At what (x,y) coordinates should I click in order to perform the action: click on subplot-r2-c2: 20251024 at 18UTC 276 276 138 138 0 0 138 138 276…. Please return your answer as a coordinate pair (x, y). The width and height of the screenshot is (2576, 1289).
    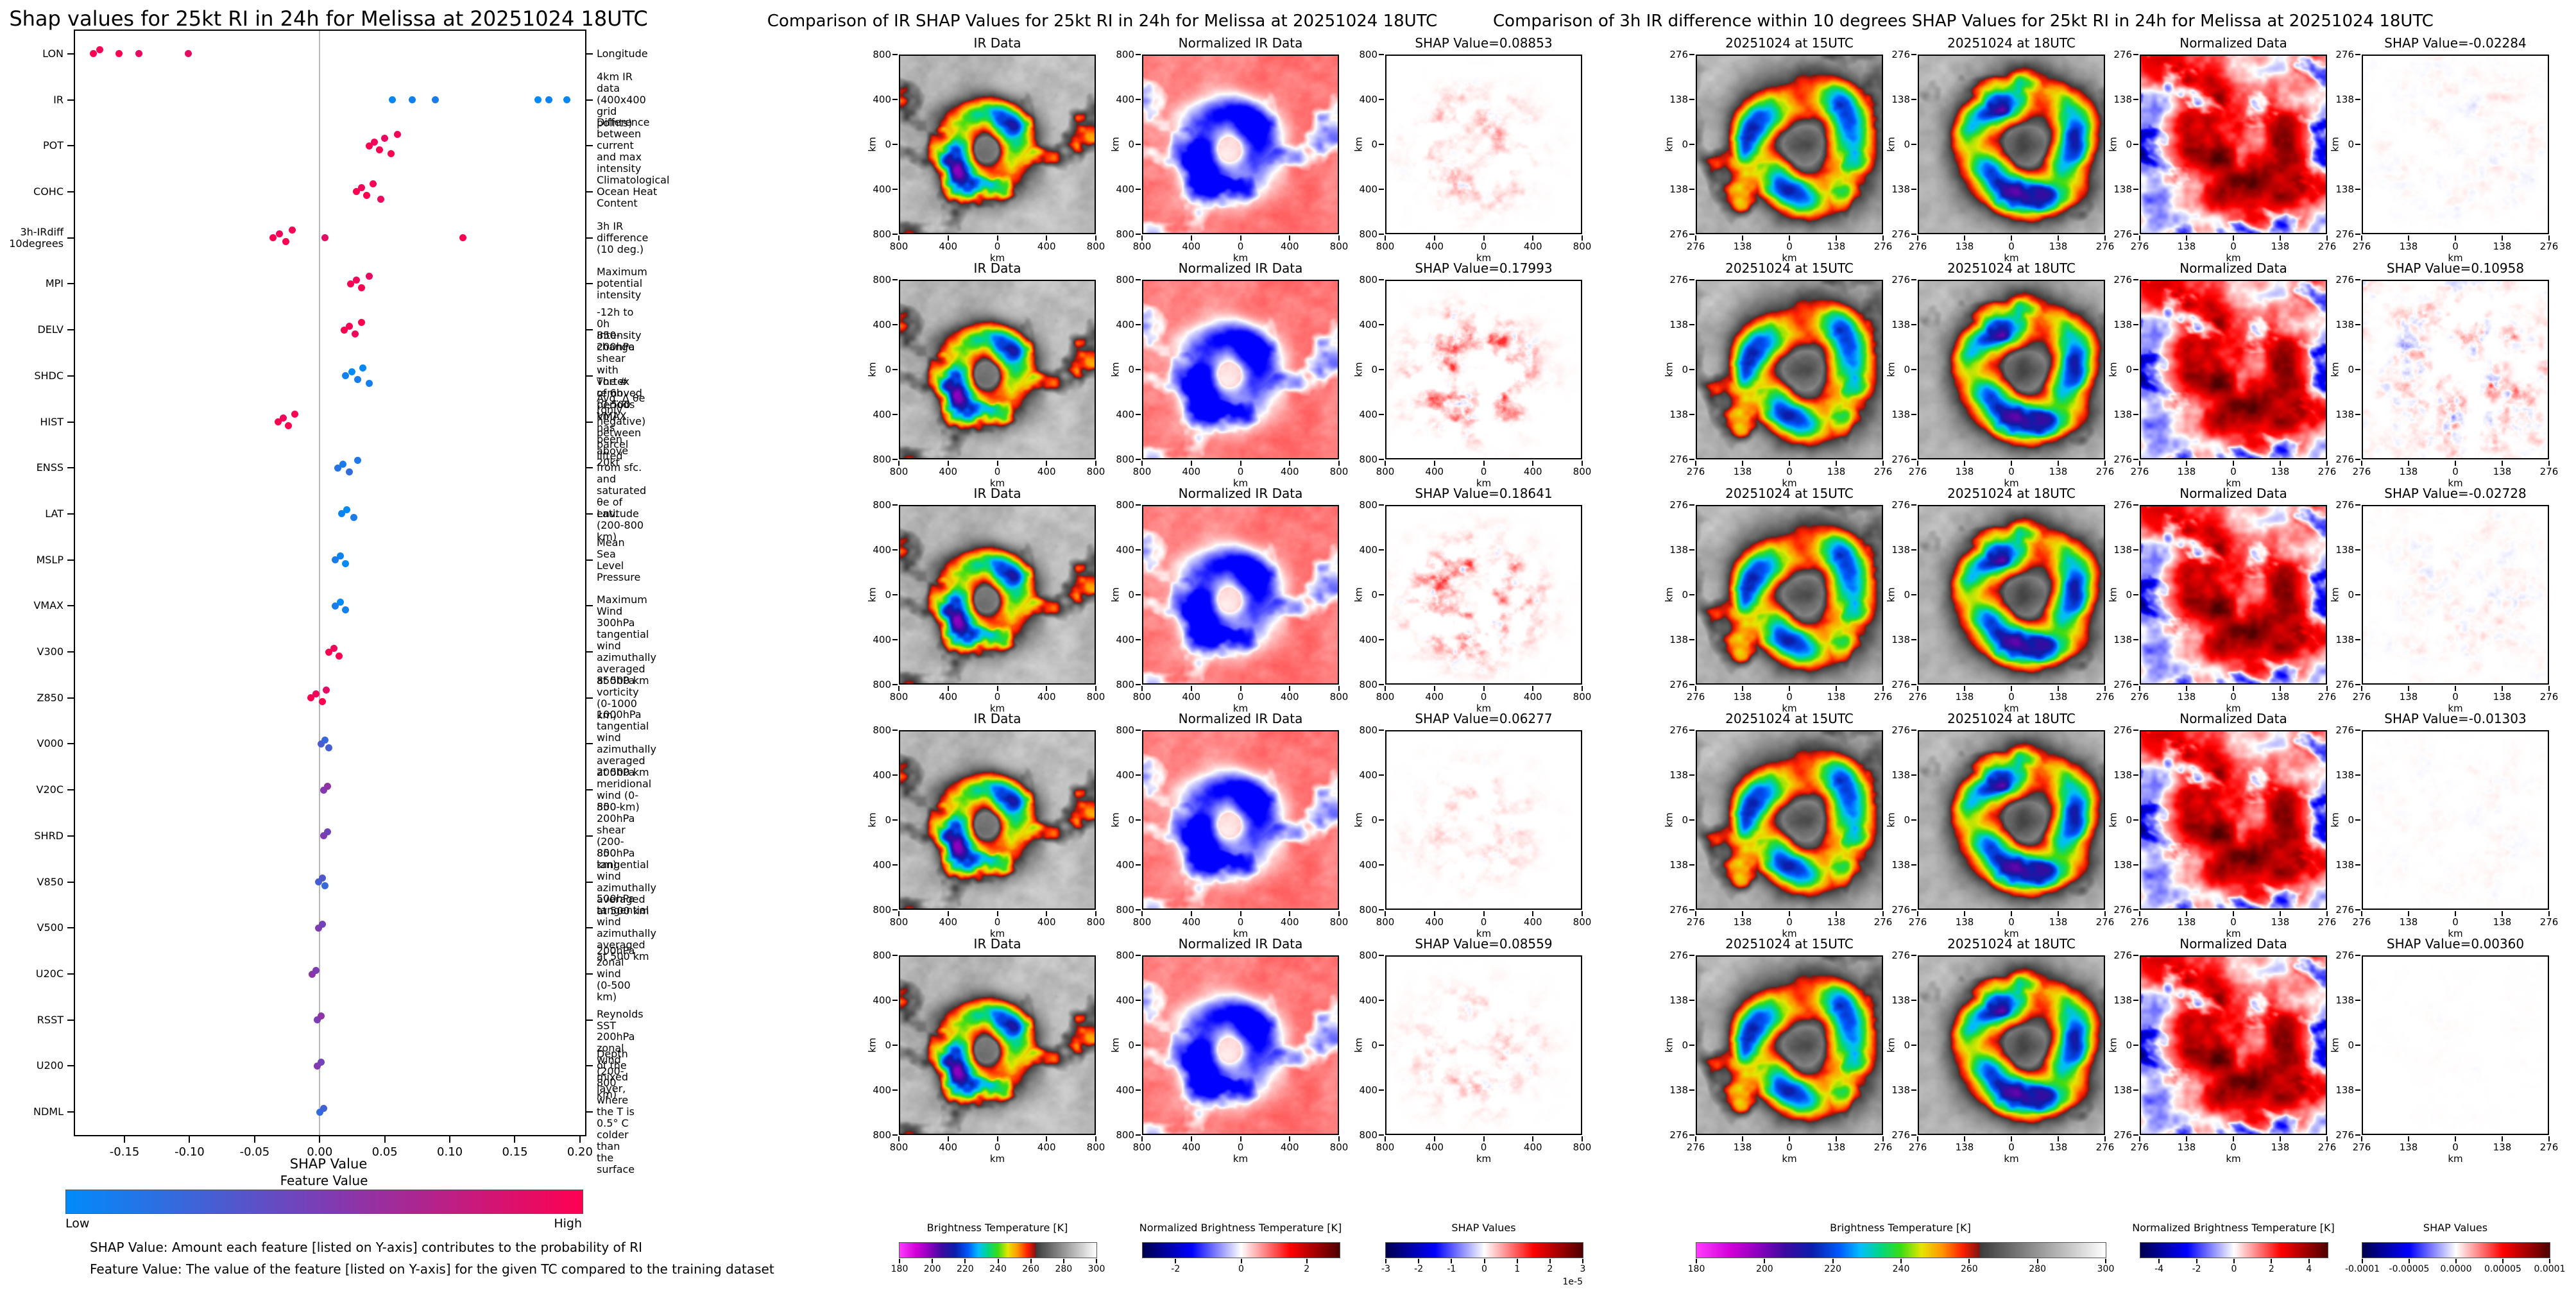
    Looking at the image, I should click on (1999, 374).